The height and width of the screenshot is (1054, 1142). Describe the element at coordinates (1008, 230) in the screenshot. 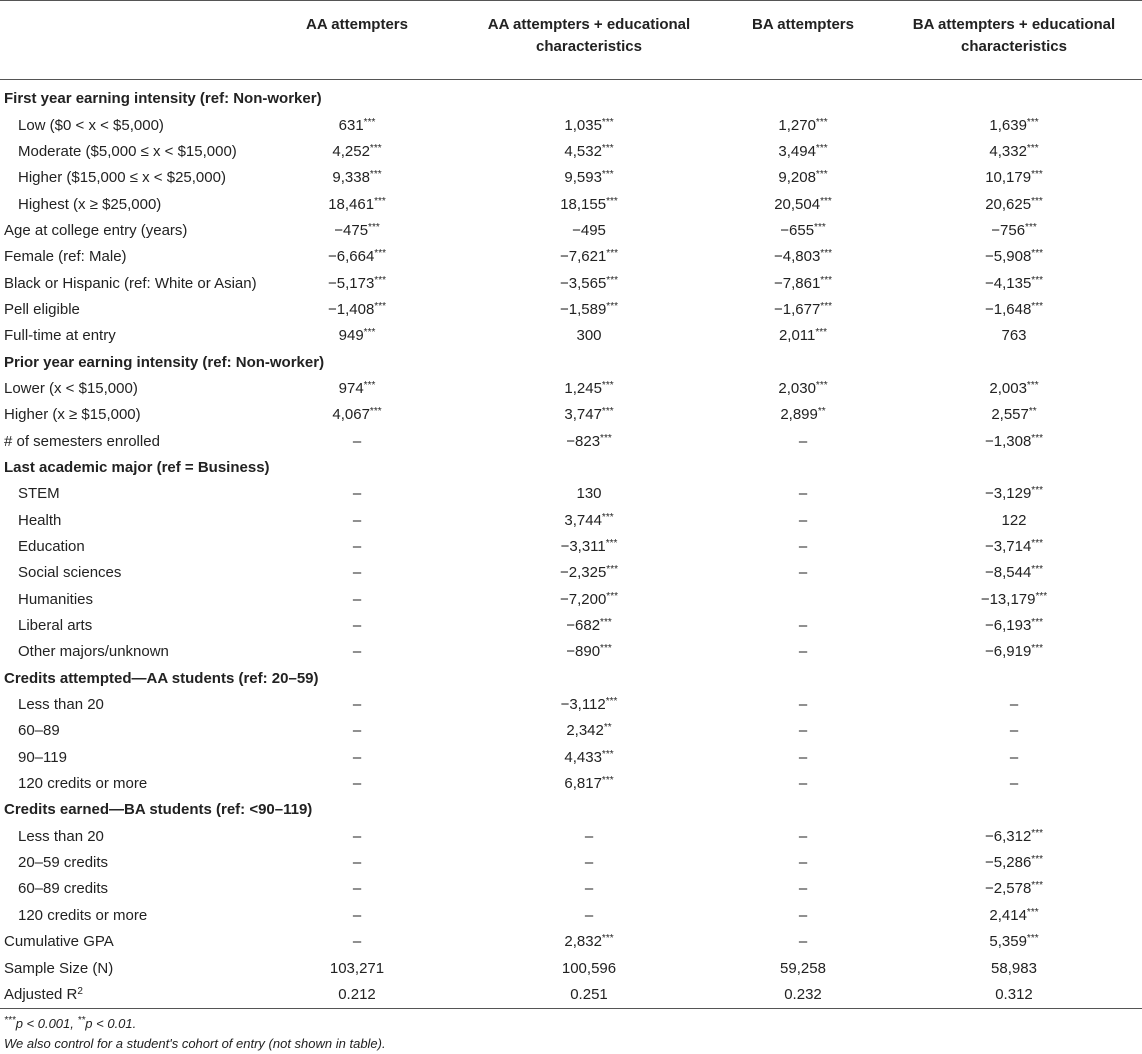

I see `coefficient: −756` at that location.